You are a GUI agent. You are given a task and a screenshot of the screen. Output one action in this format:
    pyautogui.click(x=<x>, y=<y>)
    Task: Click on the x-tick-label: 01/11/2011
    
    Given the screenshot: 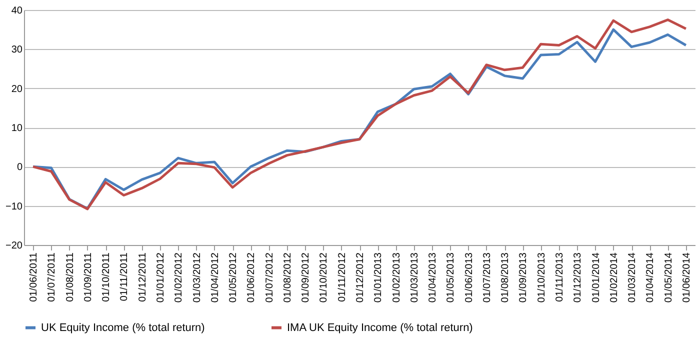 What is the action you would take?
    pyautogui.click(x=124, y=277)
    